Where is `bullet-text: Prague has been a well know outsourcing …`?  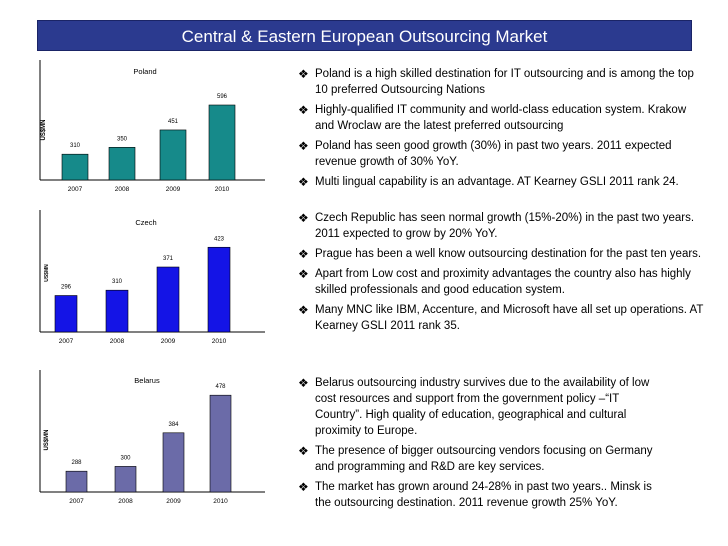
bullet-text: Prague has been a well know outsourcing … is located at coordinates (508, 254).